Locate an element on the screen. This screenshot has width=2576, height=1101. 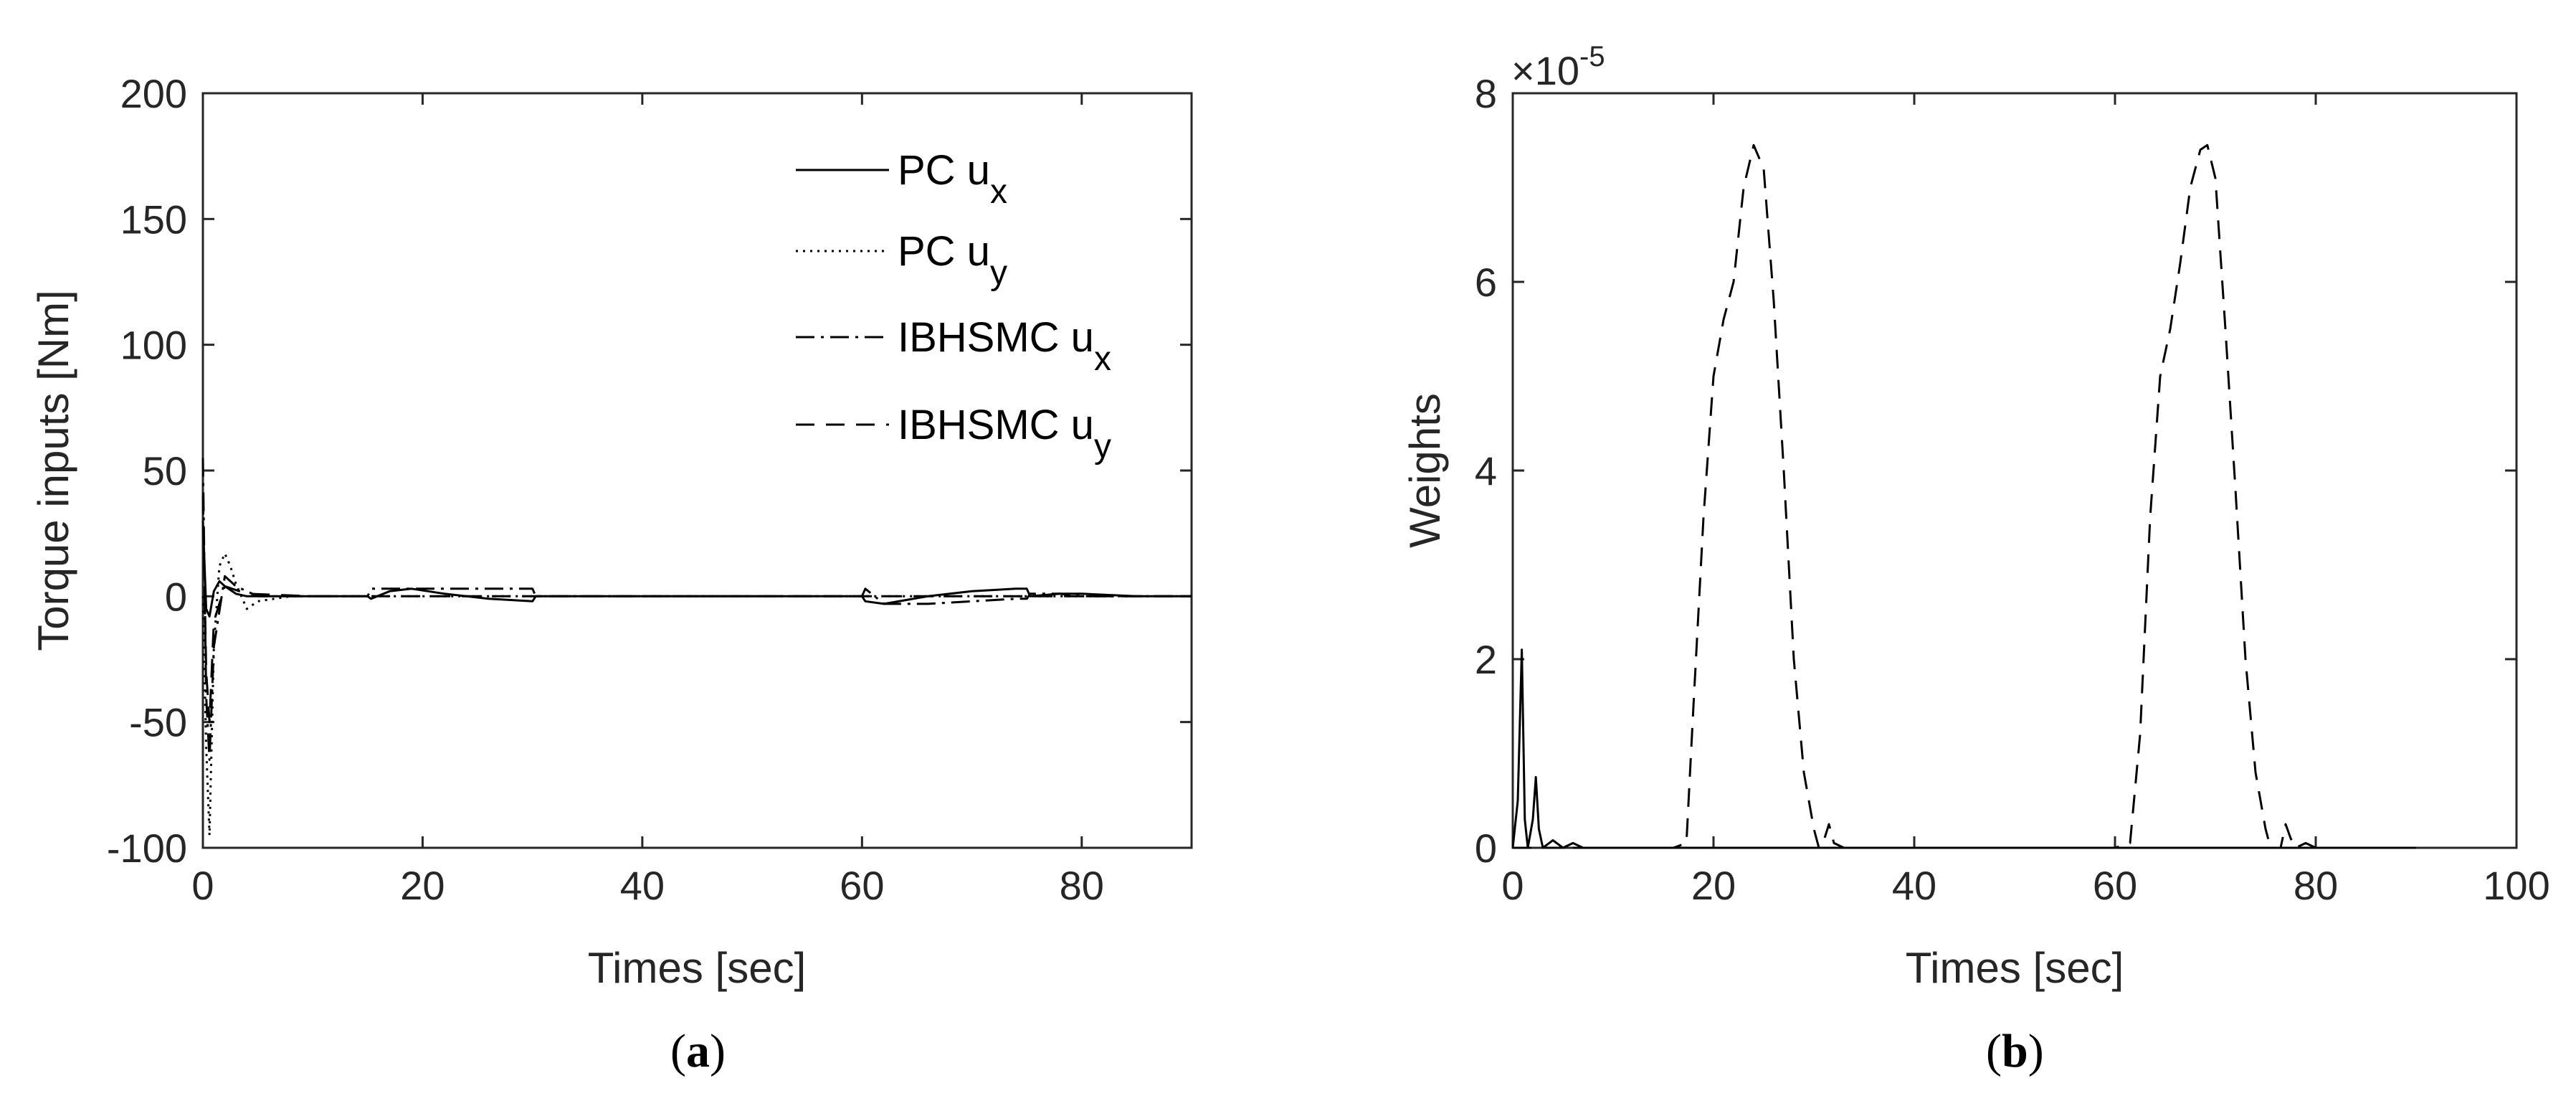
x-tick-label-b-4: 80 is located at coordinates (2316, 885).